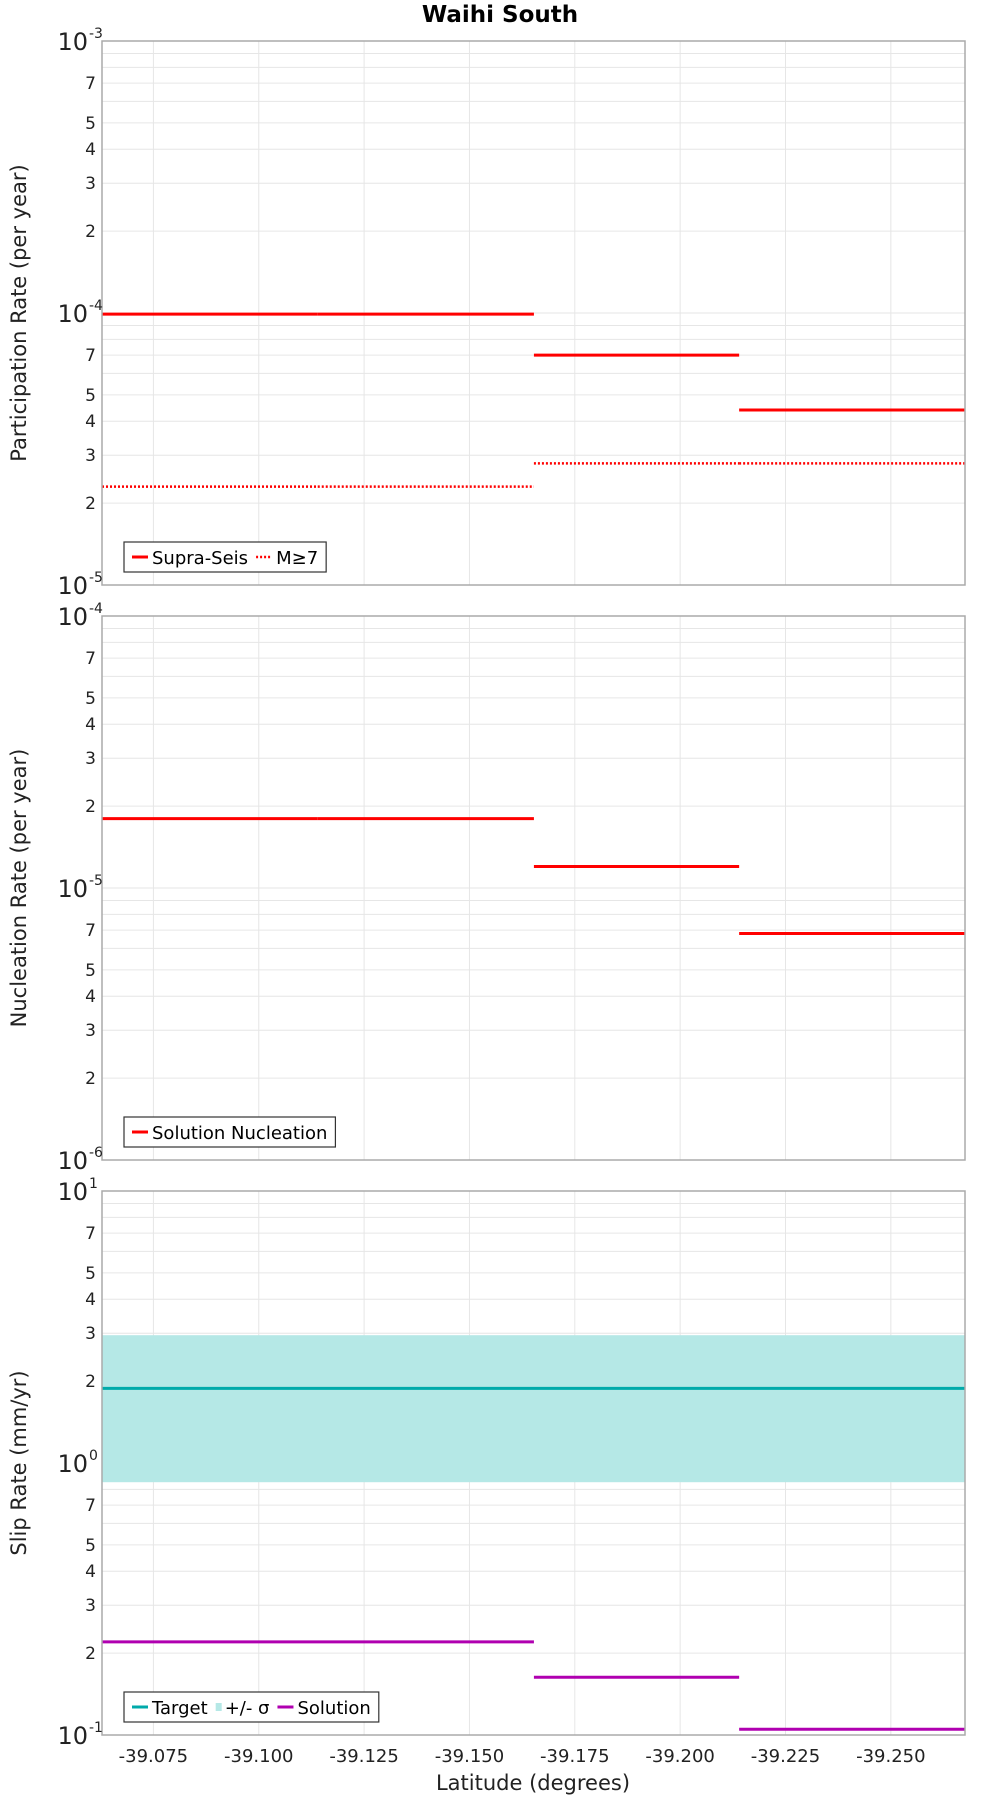  Describe the element at coordinates (19, 1462) in the screenshot. I see `y-axis-label: Slip Rate (mm/yr)` at that location.